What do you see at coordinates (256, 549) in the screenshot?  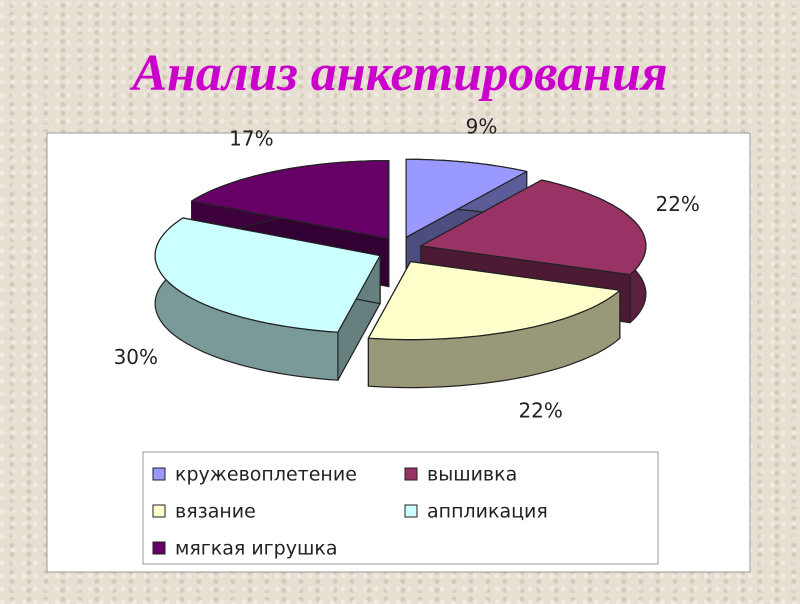 I see `legend-label: мягкая игрушка` at bounding box center [256, 549].